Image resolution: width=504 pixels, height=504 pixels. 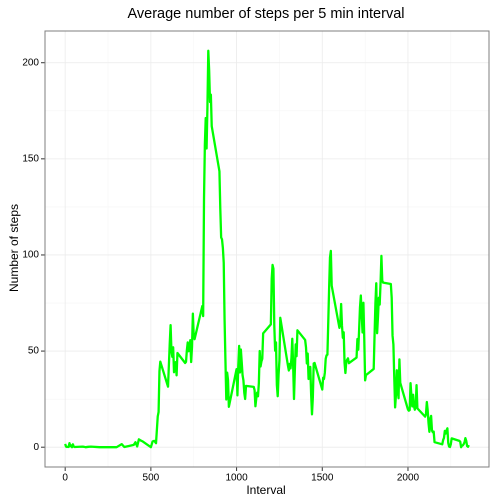 I want to click on y-axis-label: Number of steps, so click(x=14, y=248).